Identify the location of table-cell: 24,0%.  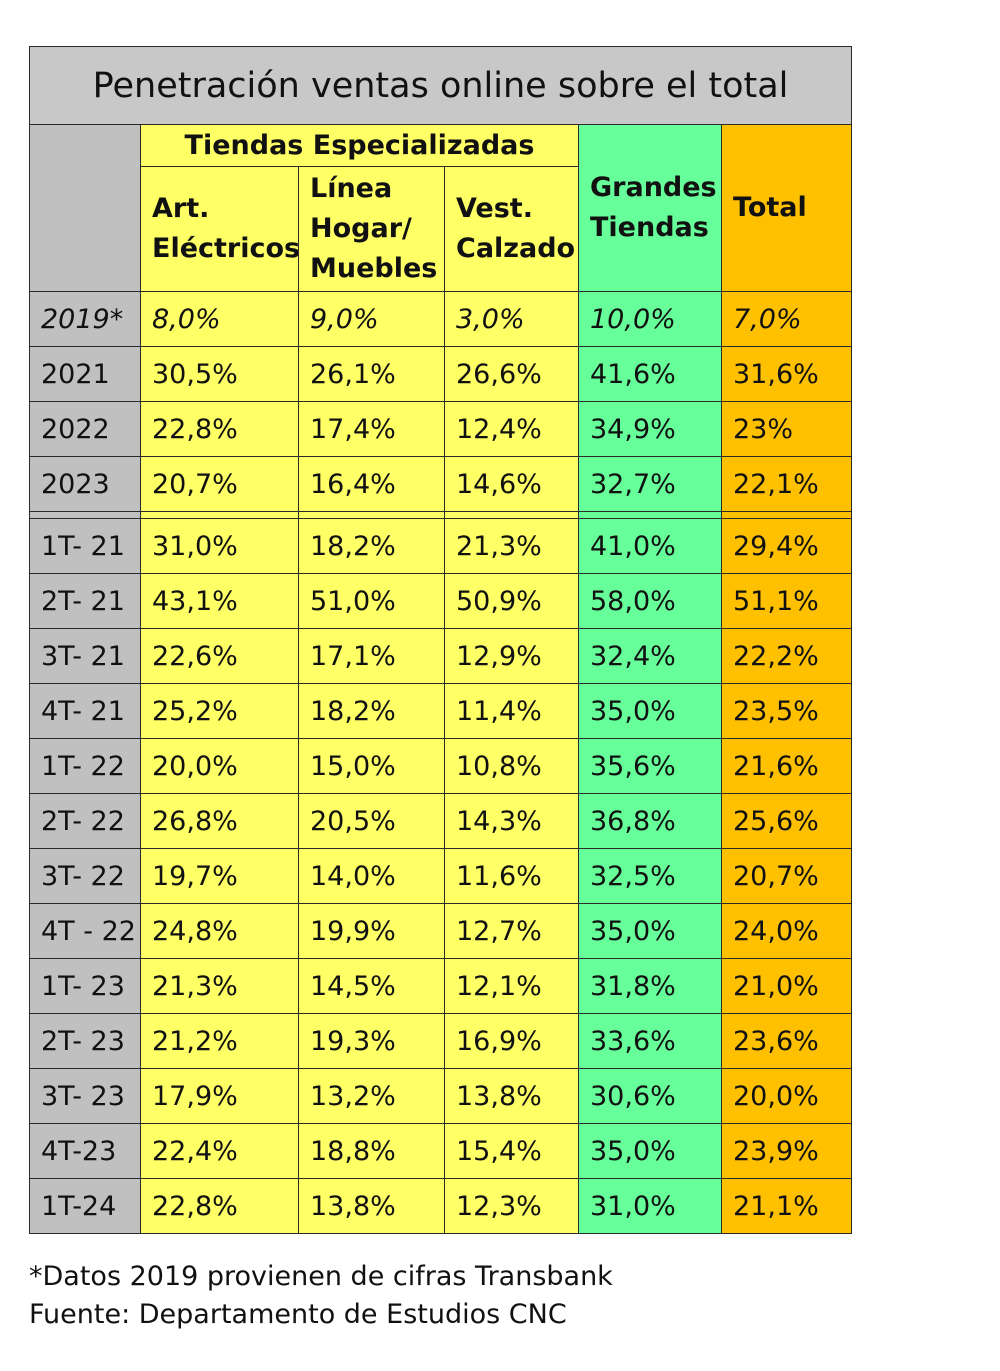
(786, 931).